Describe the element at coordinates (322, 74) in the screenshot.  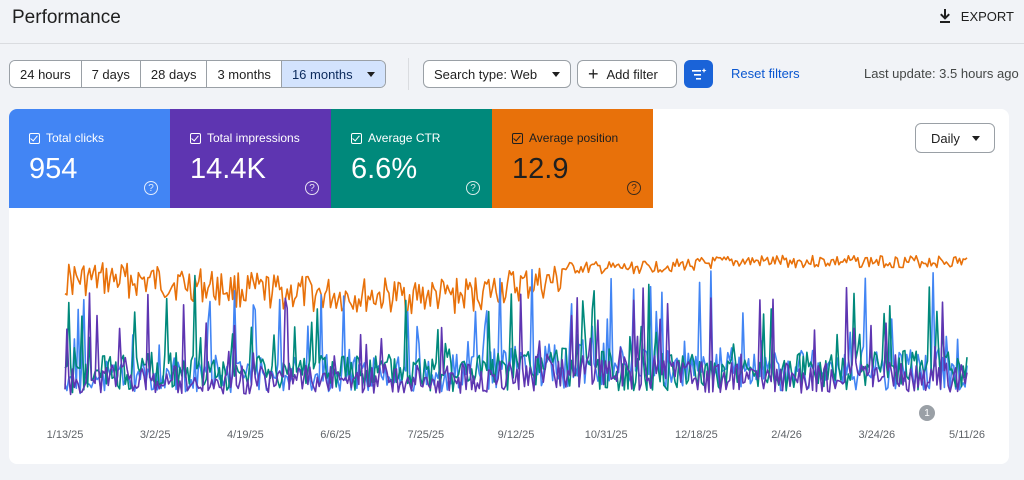
I see `range-16-months-label: 16 months` at that location.